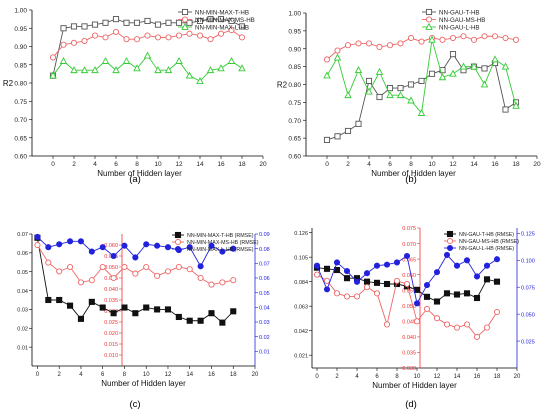  What do you see at coordinates (220, 250) in the screenshot?
I see `legend-label: NN-MIN-MAX-L-HB (RMSE)` at bounding box center [220, 250].